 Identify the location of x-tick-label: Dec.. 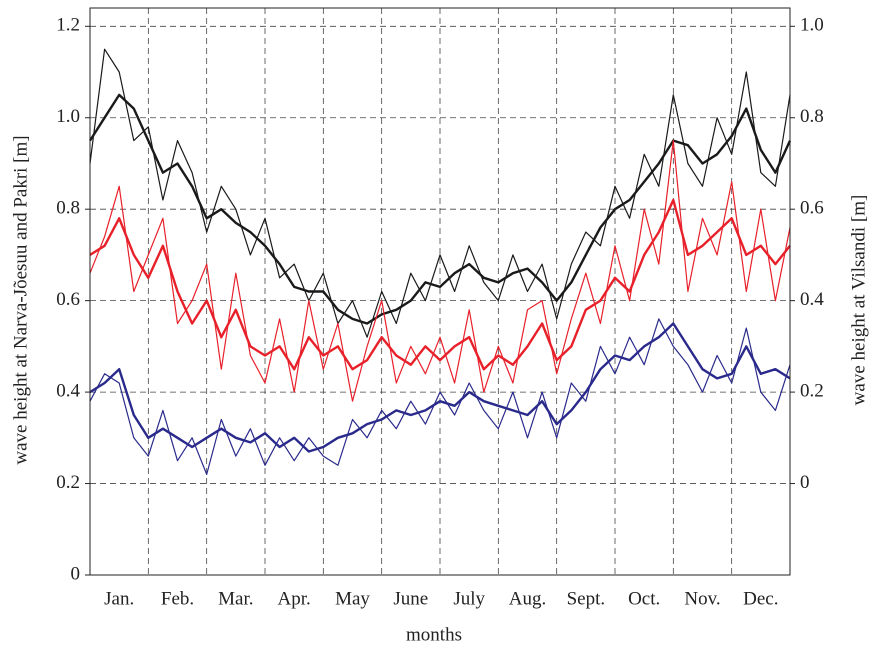
(760, 598).